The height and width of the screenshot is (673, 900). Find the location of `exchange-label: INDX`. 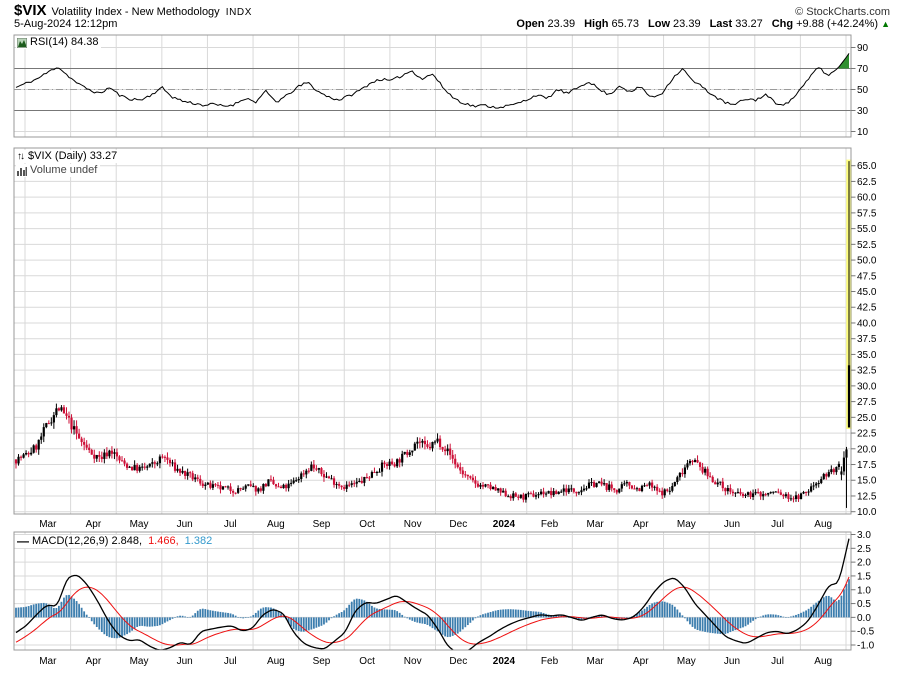

exchange-label: INDX is located at coordinates (238, 12).